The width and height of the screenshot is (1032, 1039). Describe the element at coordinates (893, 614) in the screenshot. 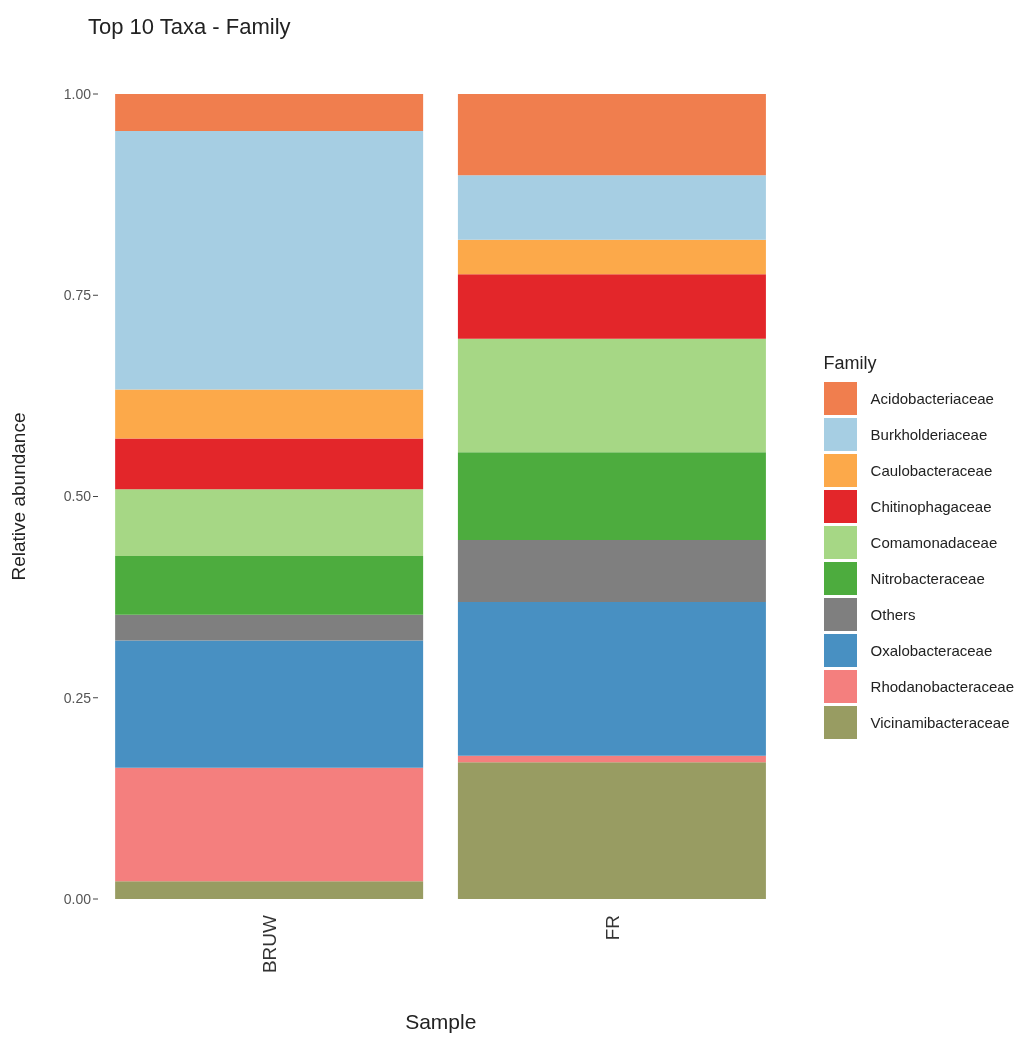

I see `legend-label: Others` at that location.